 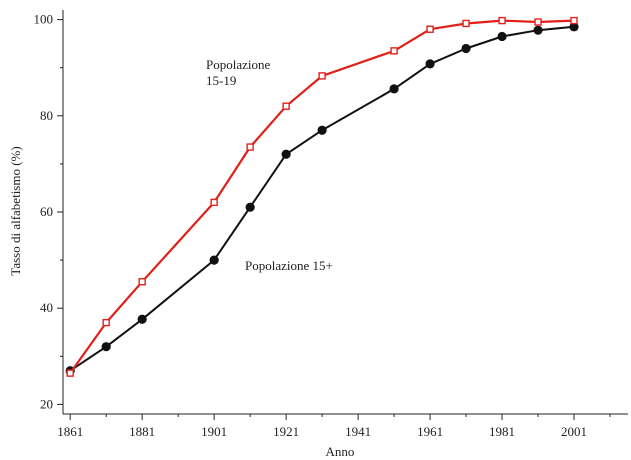 What do you see at coordinates (502, 431) in the screenshot?
I see `x-tick-label: 1981` at bounding box center [502, 431].